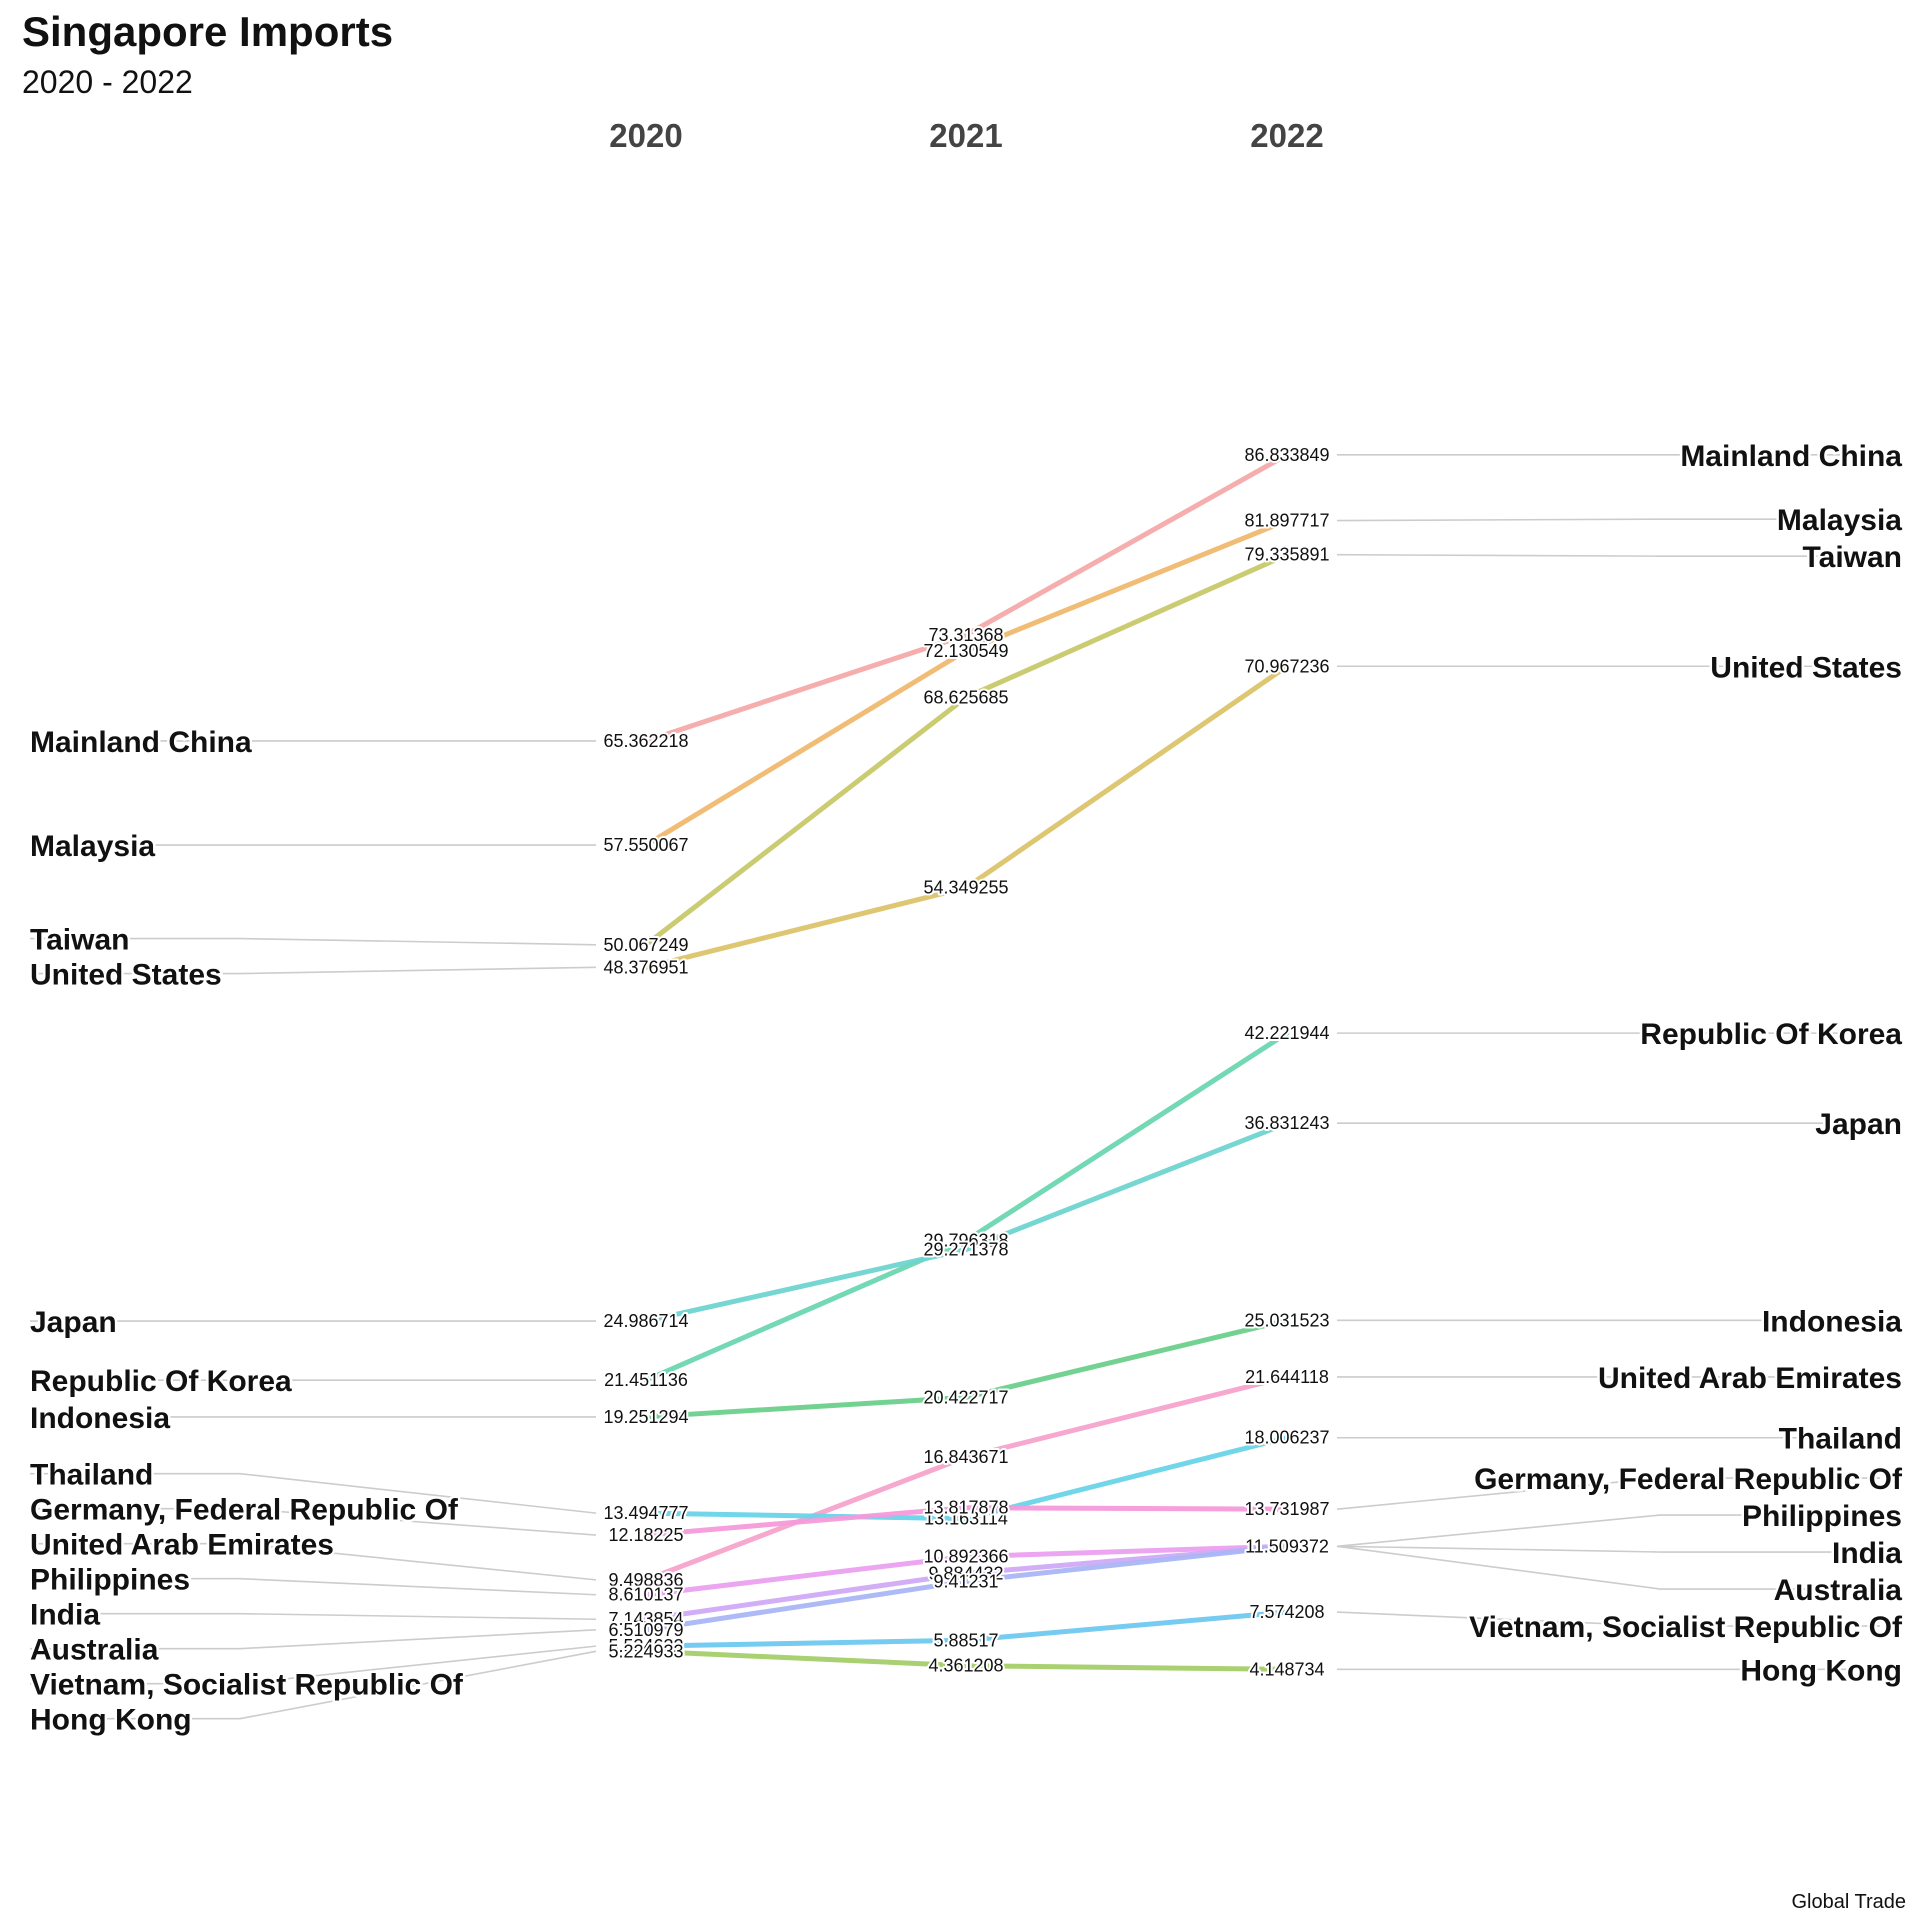 Image resolution: width=1920 pixels, height=1920 pixels. I want to click on country-label-left-japan: Japan, so click(73, 1322).